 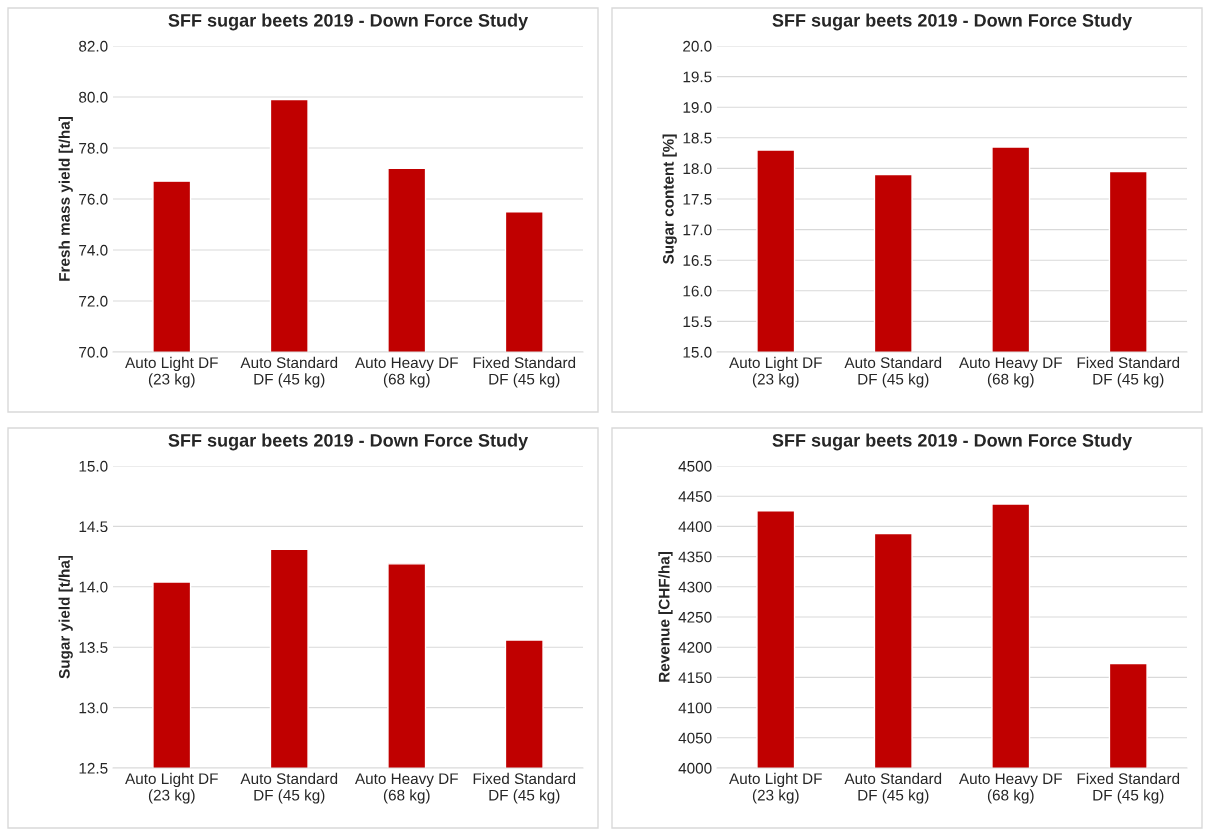 What do you see at coordinates (695, 466) in the screenshot?
I see `y-tick-label: 4500` at bounding box center [695, 466].